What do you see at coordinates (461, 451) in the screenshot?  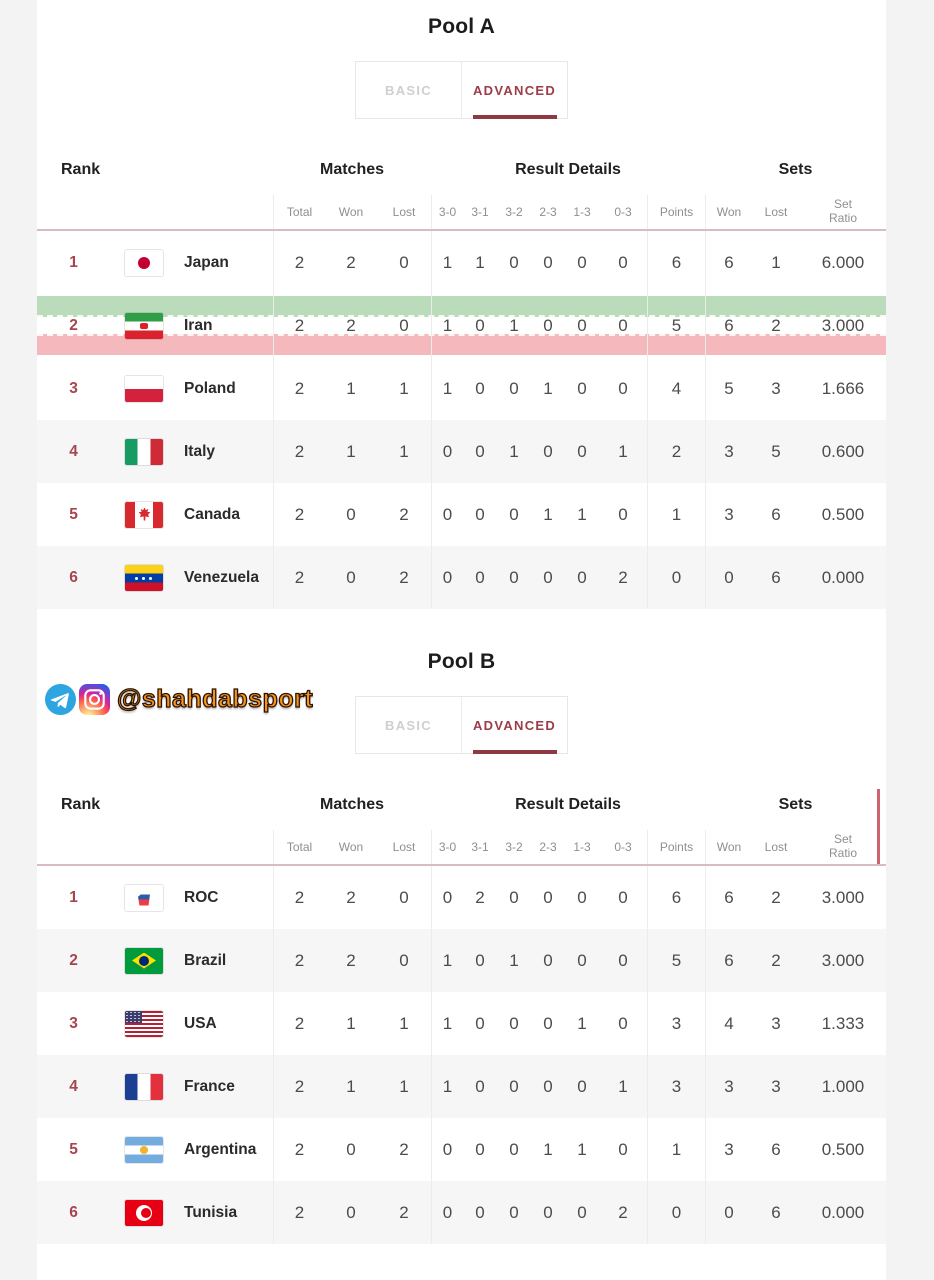 I see `standings-row-italy: 4 Italy 2 1 1 0 0 1 0 0 1 2 3 5 0.600` at bounding box center [461, 451].